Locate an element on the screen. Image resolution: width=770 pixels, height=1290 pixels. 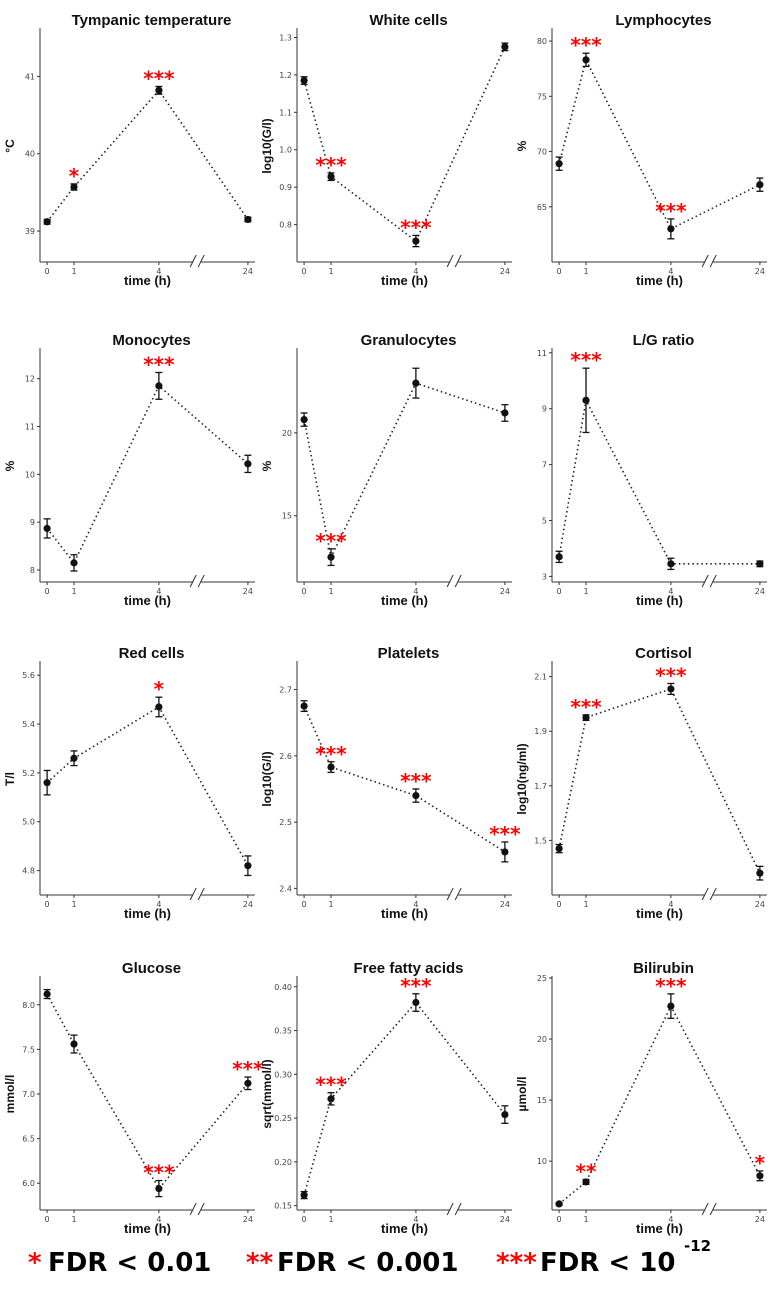
y-tick-label: 0.30 is located at coordinates (283, 1074).